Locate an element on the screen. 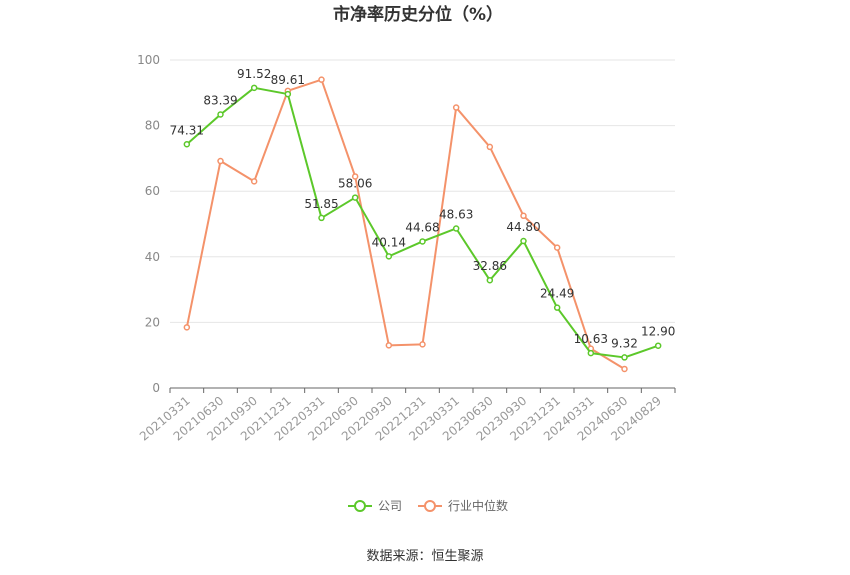 This screenshot has height=575, width=850. legend-label-0: 公司 is located at coordinates (390, 506).